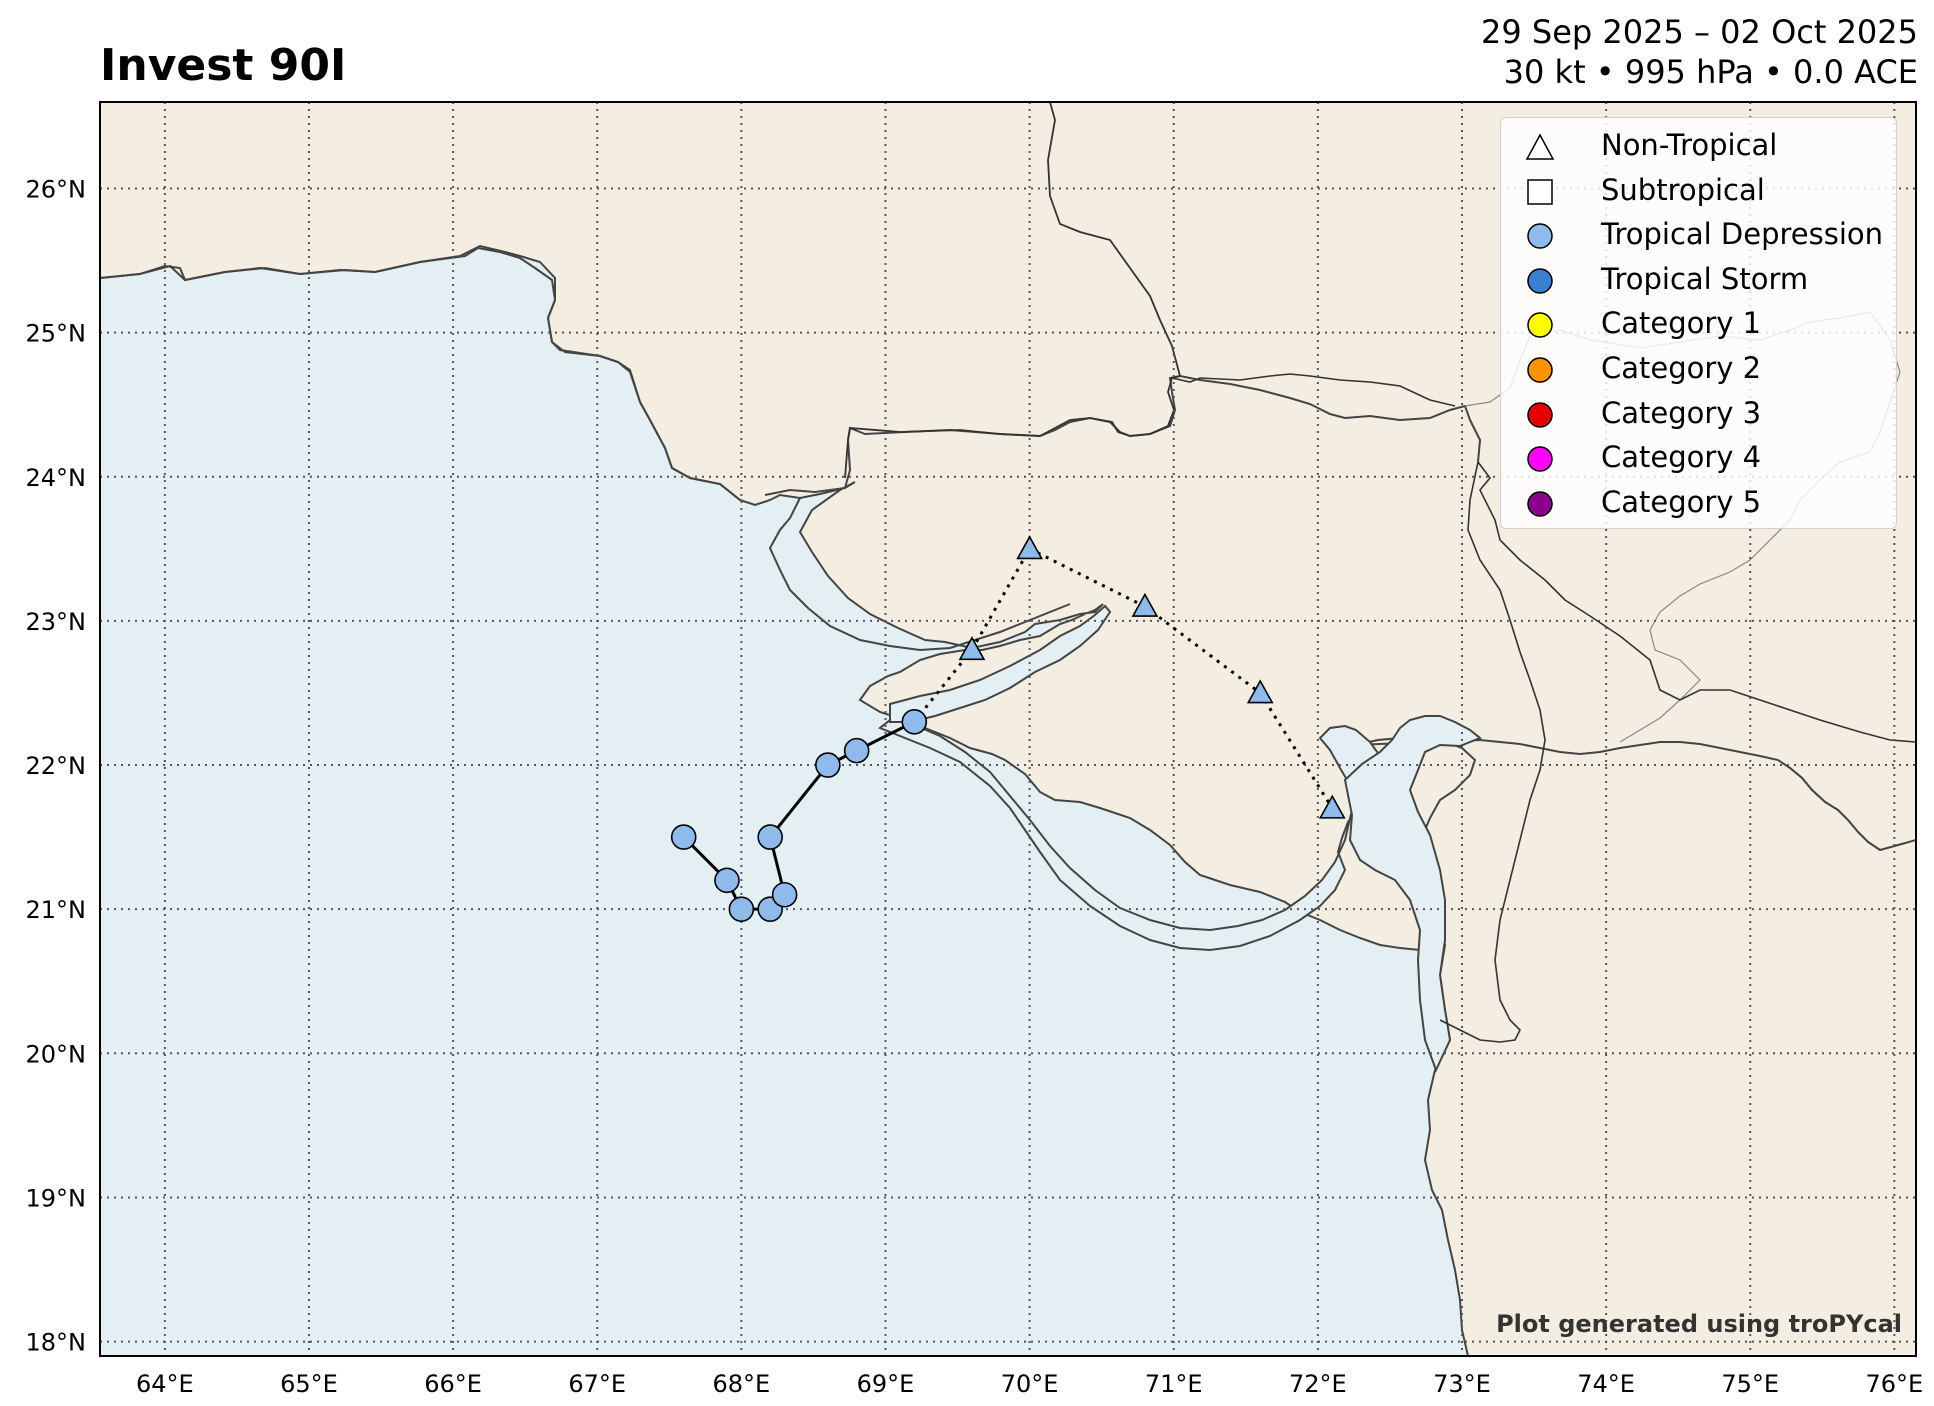 This screenshot has width=1934, height=1406. I want to click on legend-item: Category 4, so click(1698, 458).